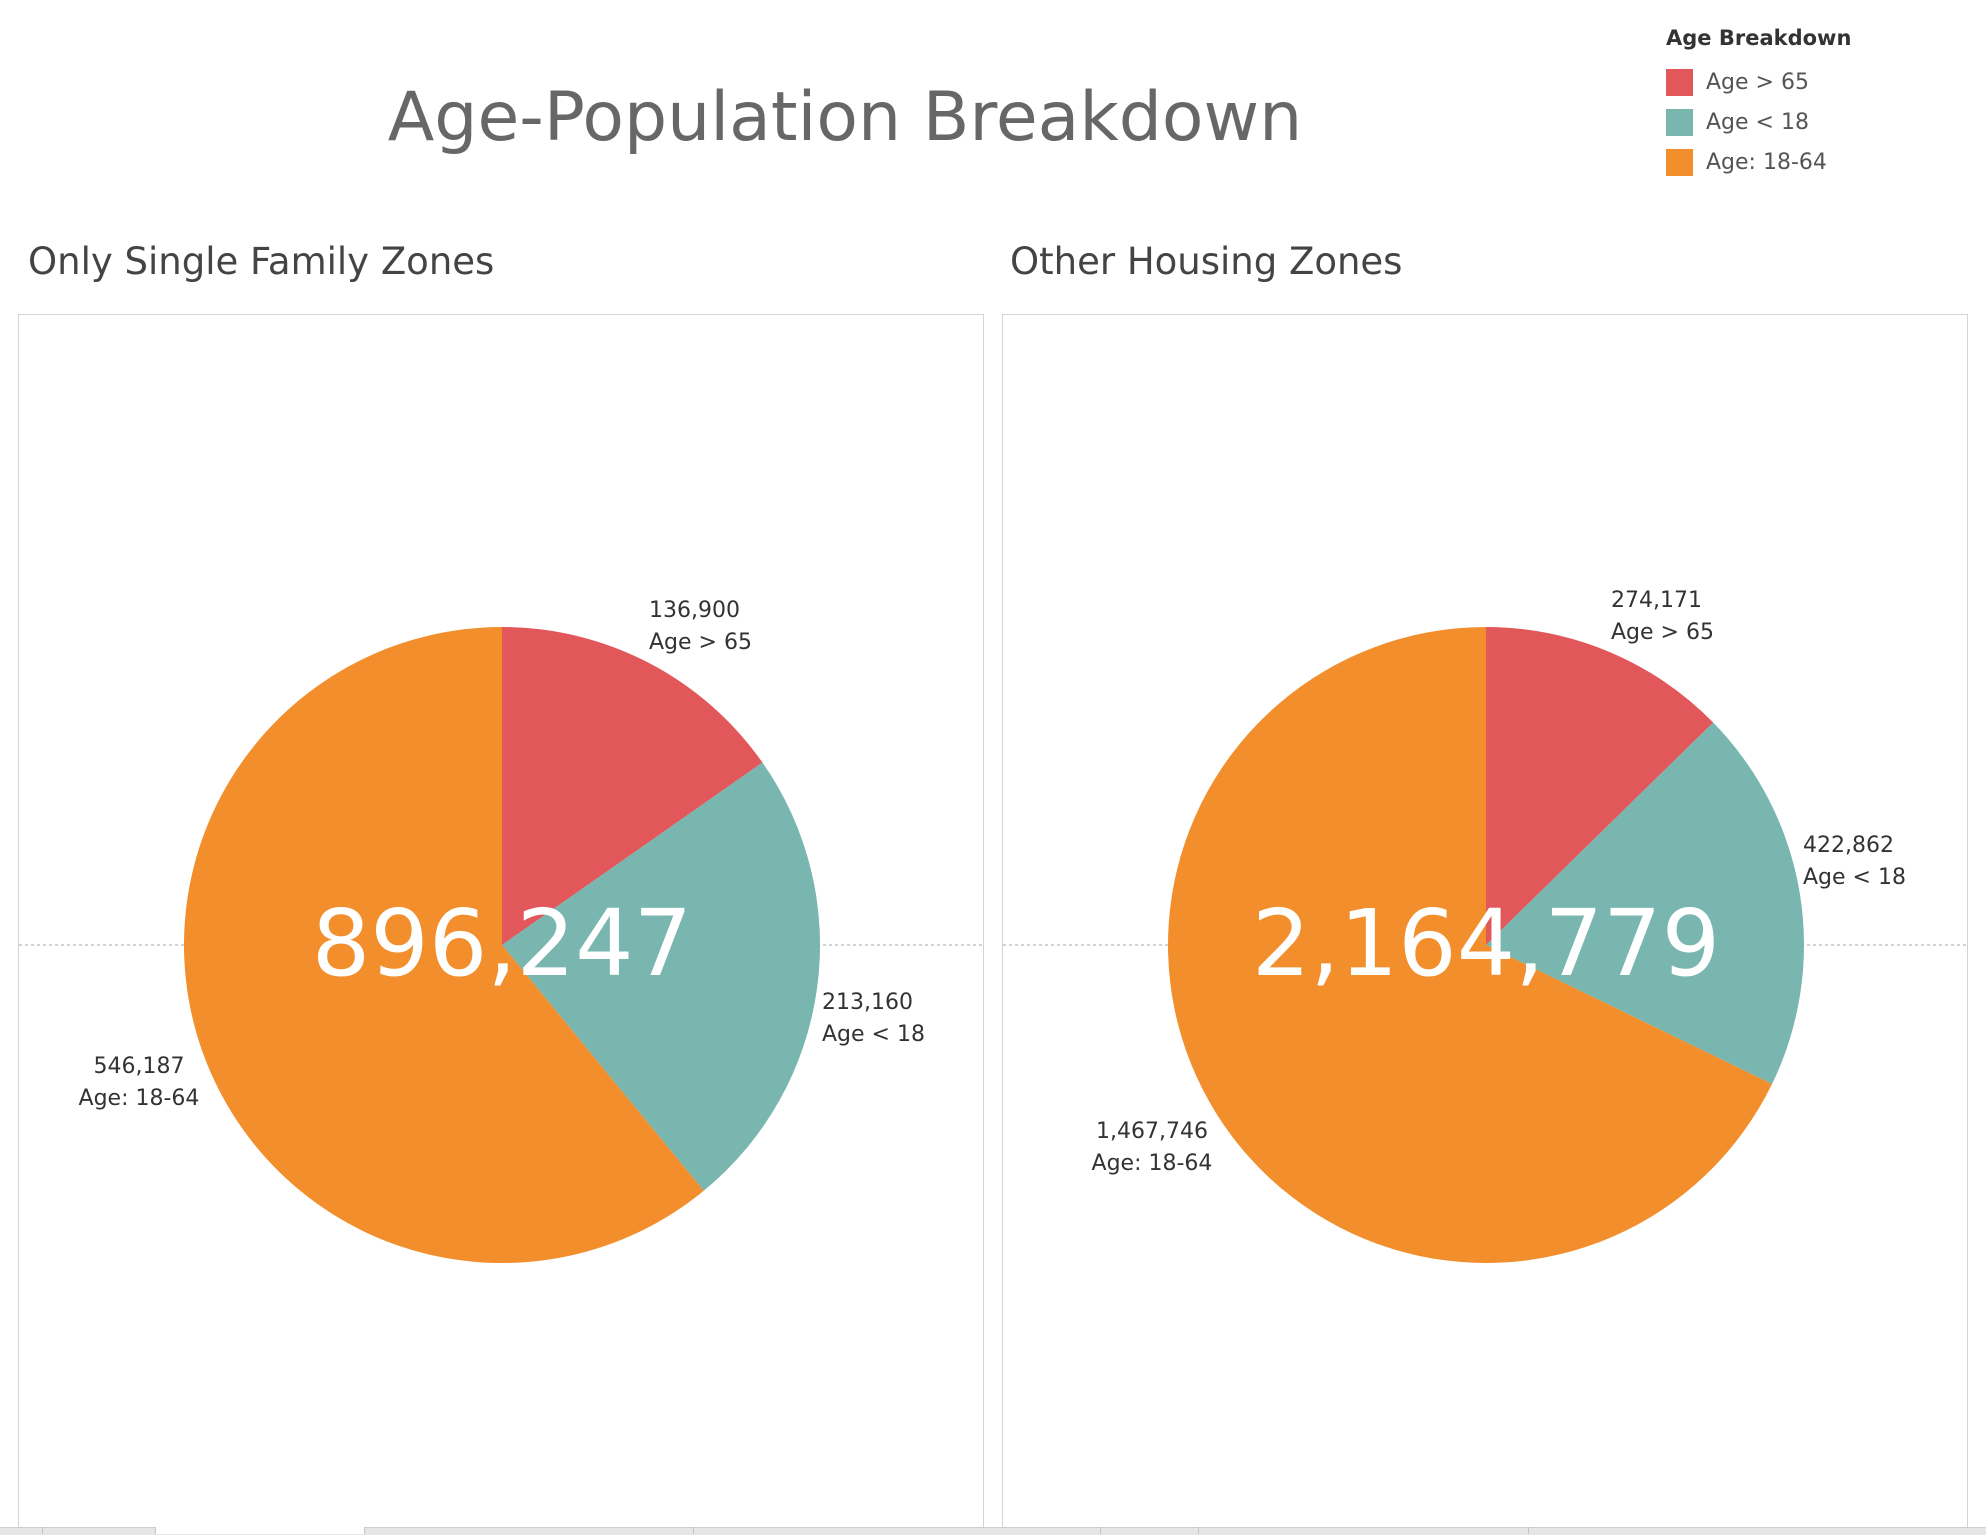 The image size is (1986, 1535). What do you see at coordinates (1766, 162) in the screenshot?
I see `legend-label: Age: 18-64` at bounding box center [1766, 162].